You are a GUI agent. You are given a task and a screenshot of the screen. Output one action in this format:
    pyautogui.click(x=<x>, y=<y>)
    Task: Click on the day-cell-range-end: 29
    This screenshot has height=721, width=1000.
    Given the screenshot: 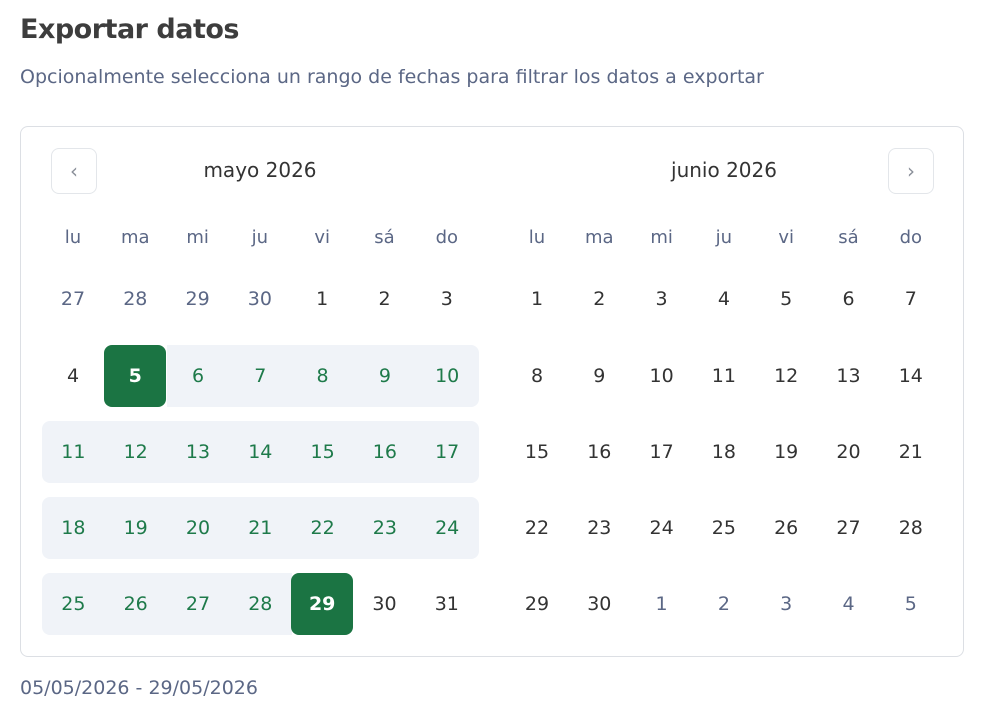 What is the action you would take?
    pyautogui.click(x=322, y=604)
    